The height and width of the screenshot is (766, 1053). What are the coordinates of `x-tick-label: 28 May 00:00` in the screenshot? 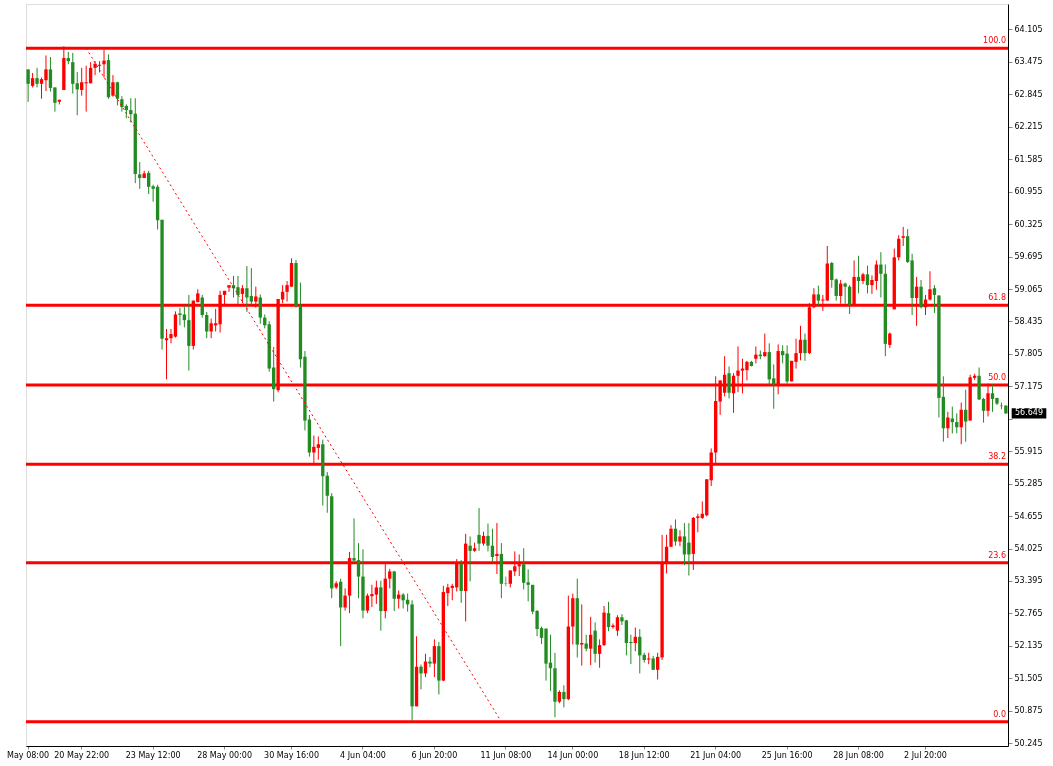 It's located at (224, 755).